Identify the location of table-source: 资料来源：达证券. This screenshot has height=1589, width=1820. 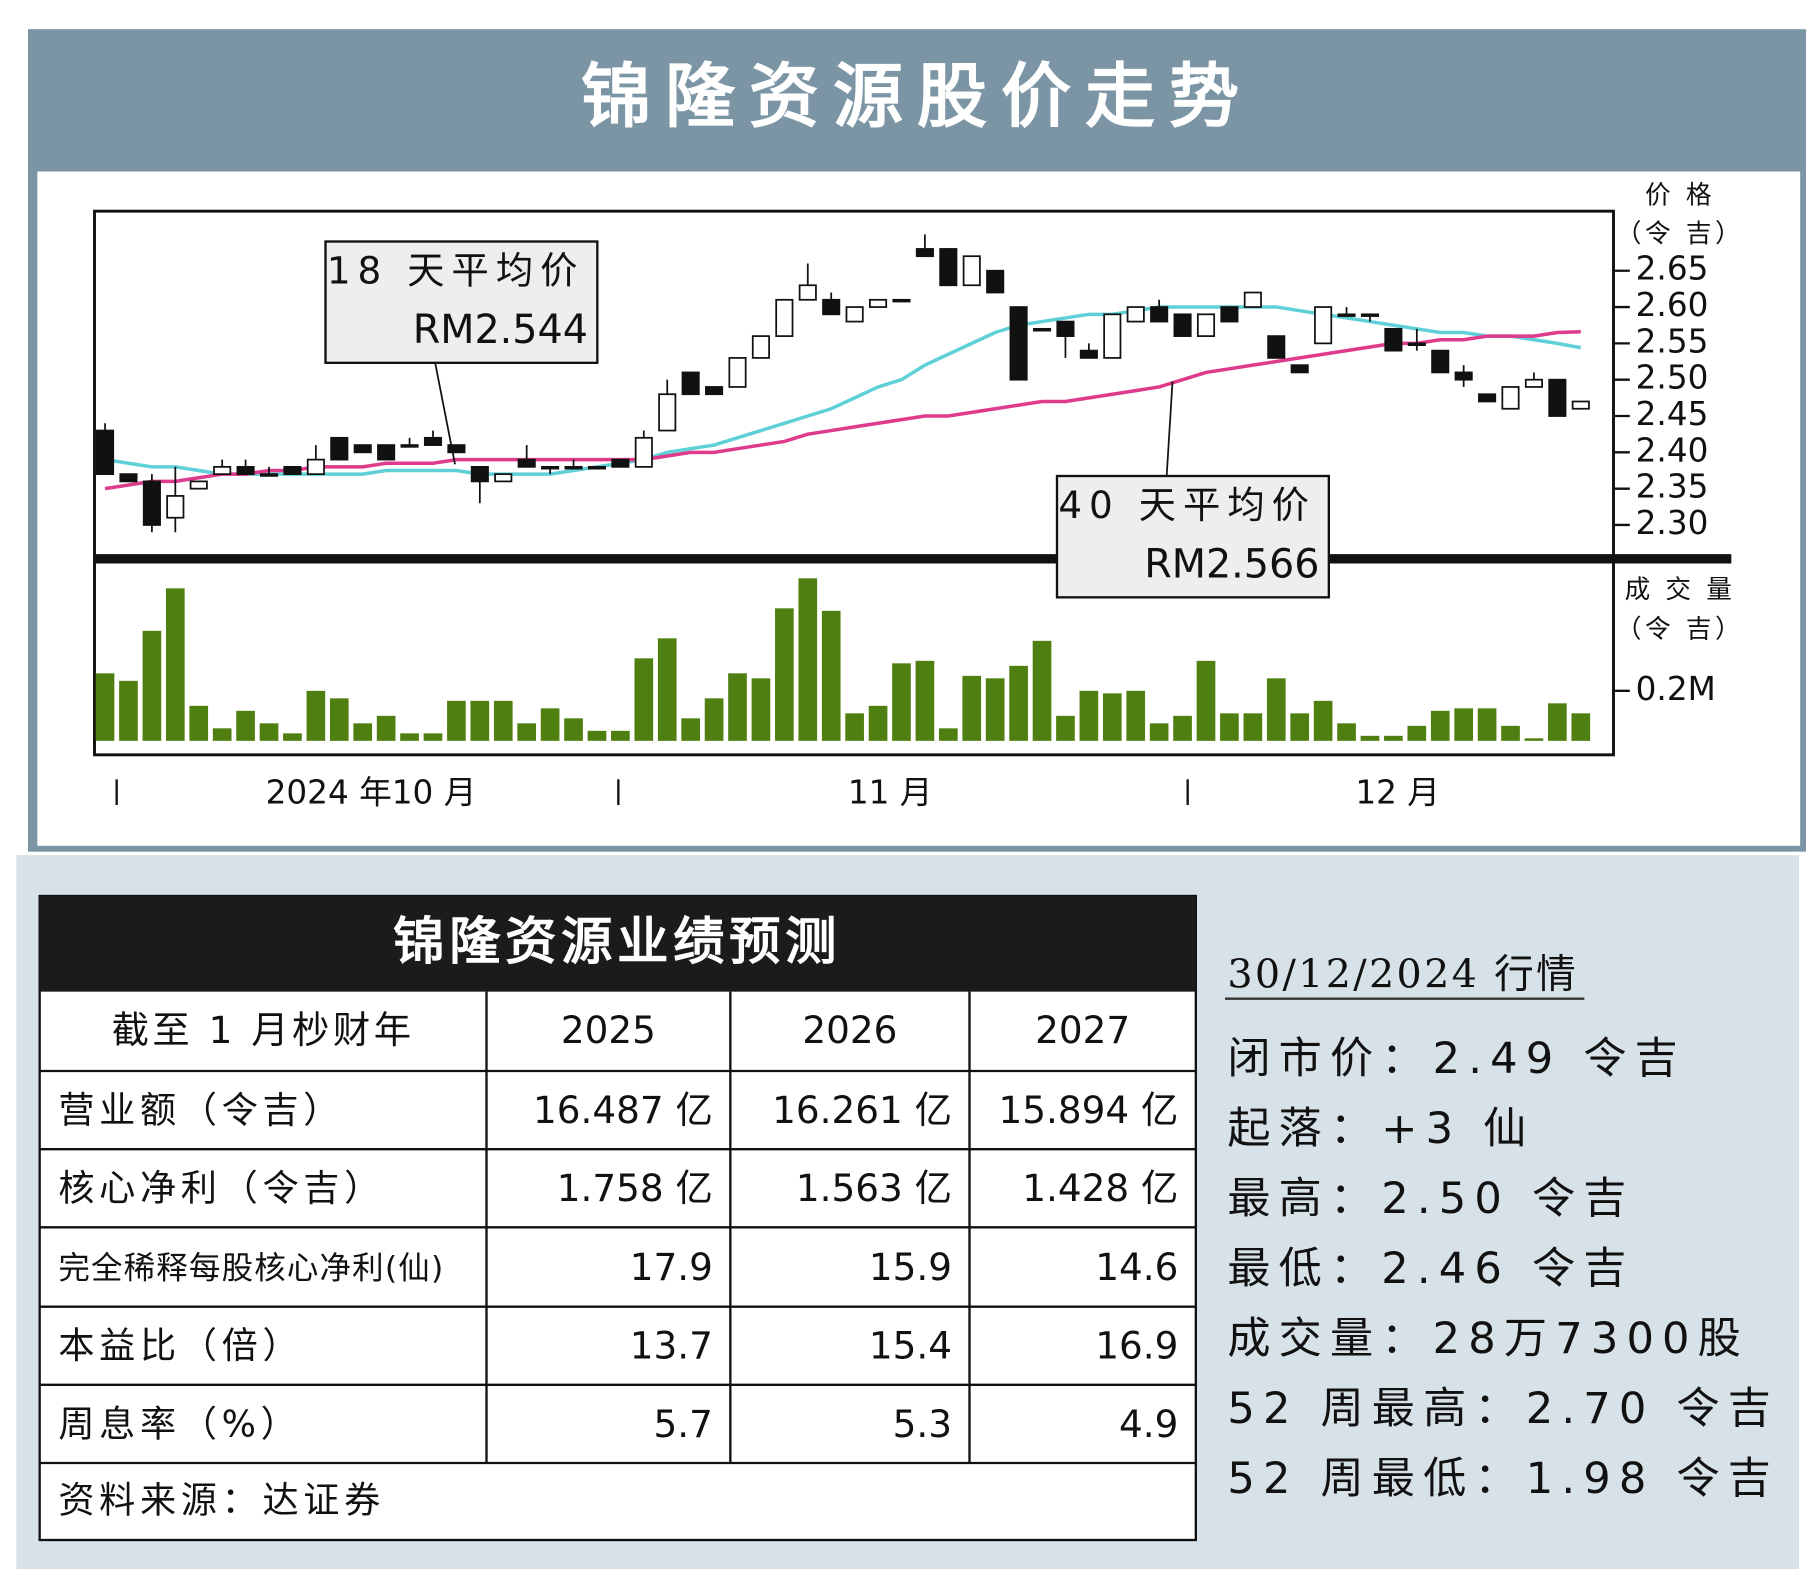
(221, 1500).